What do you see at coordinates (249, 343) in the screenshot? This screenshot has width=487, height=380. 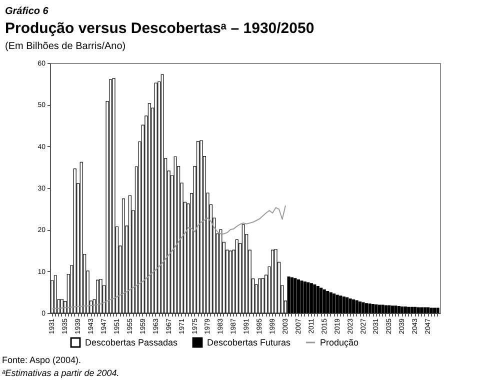 I see `legend-label: Descobertas Futuras` at bounding box center [249, 343].